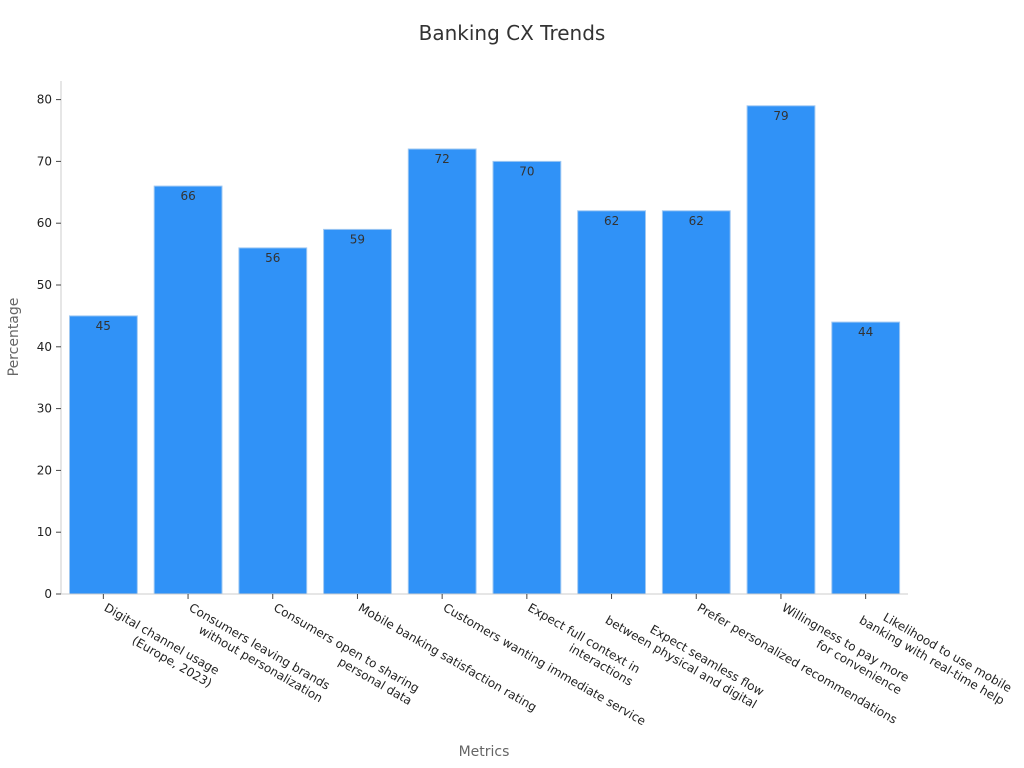 The width and height of the screenshot is (1024, 768). Describe the element at coordinates (44, 532) in the screenshot. I see `y-tick-label-10: 10` at that location.